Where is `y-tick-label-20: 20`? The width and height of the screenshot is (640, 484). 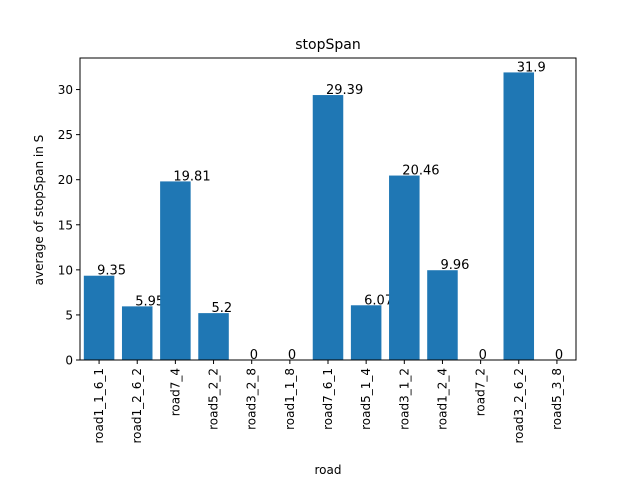 y-tick-label-20: 20 is located at coordinates (65, 180).